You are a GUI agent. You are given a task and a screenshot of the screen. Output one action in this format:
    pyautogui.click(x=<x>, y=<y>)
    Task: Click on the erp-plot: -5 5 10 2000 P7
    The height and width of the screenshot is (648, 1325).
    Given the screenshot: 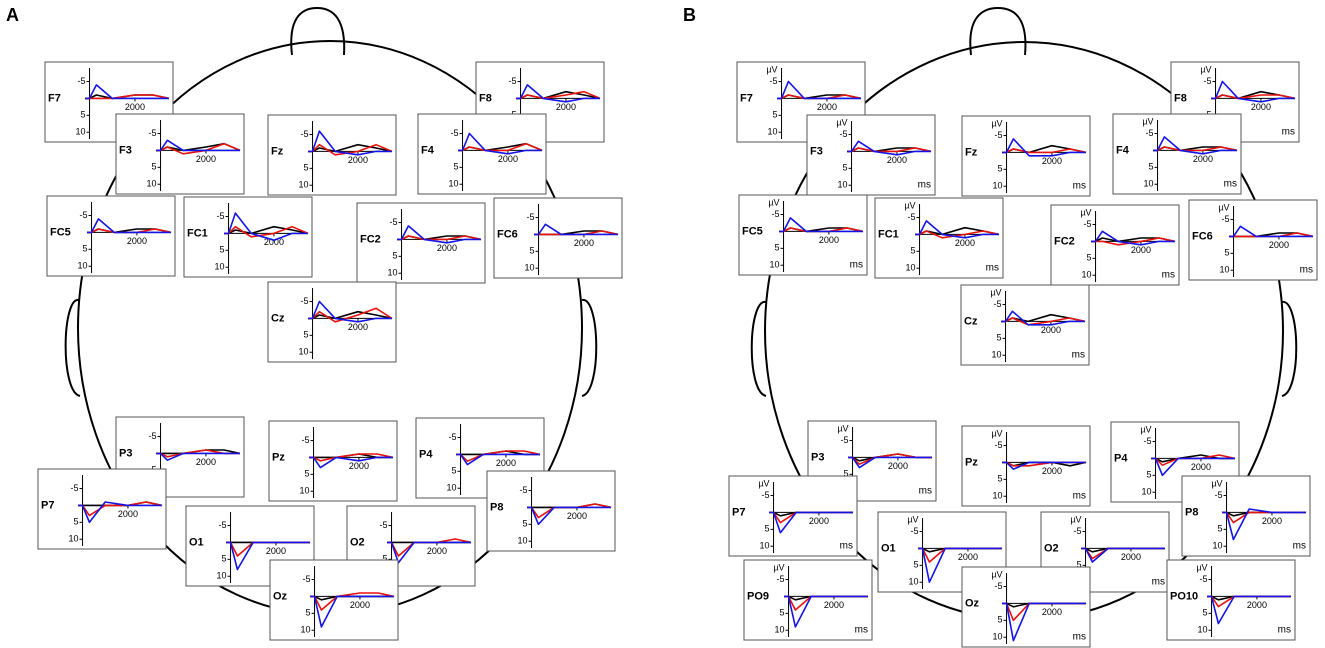 What is the action you would take?
    pyautogui.click(x=102, y=509)
    